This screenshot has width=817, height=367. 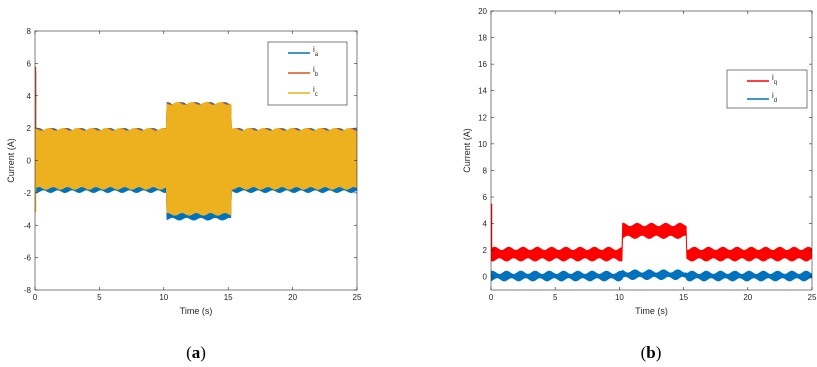 What do you see at coordinates (482, 11) in the screenshot?
I see `y-tick-label: 20` at bounding box center [482, 11].